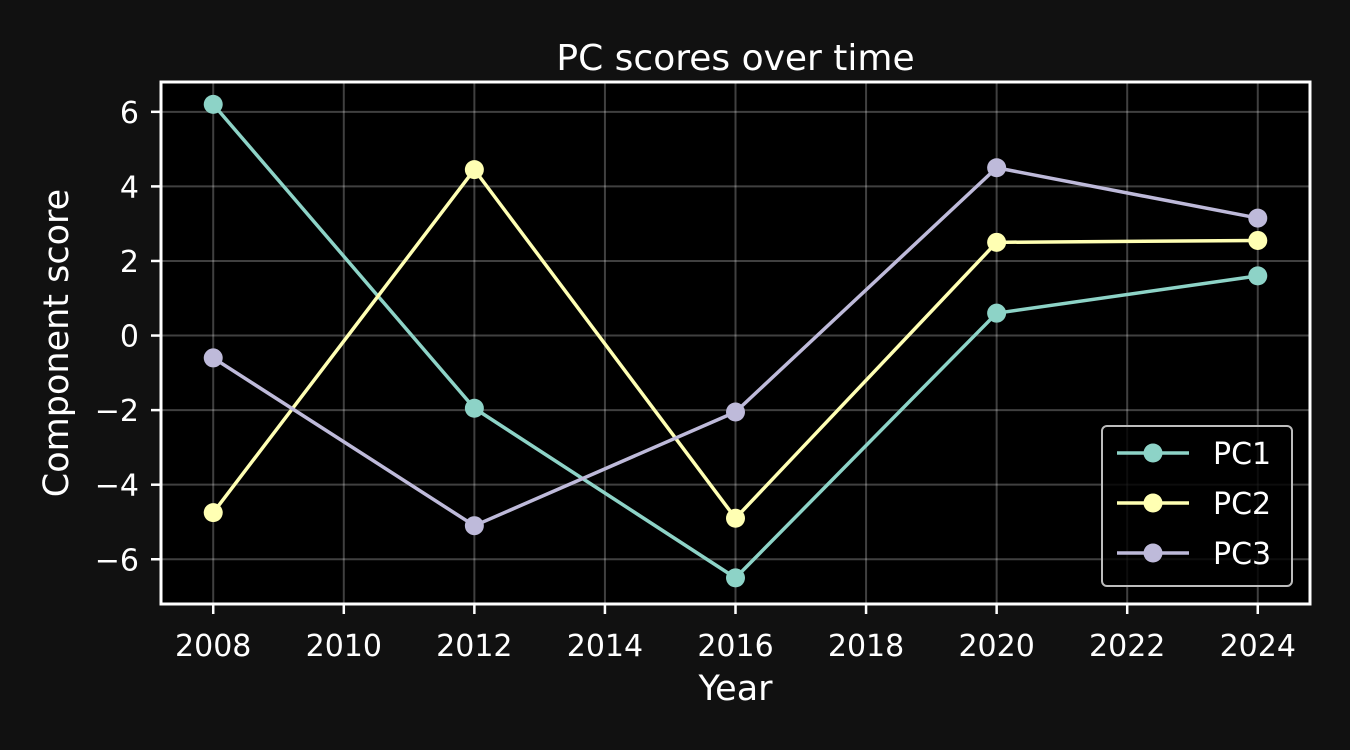 This screenshot has height=750, width=1350. I want to click on x-tick-label: 2008, so click(213, 646).